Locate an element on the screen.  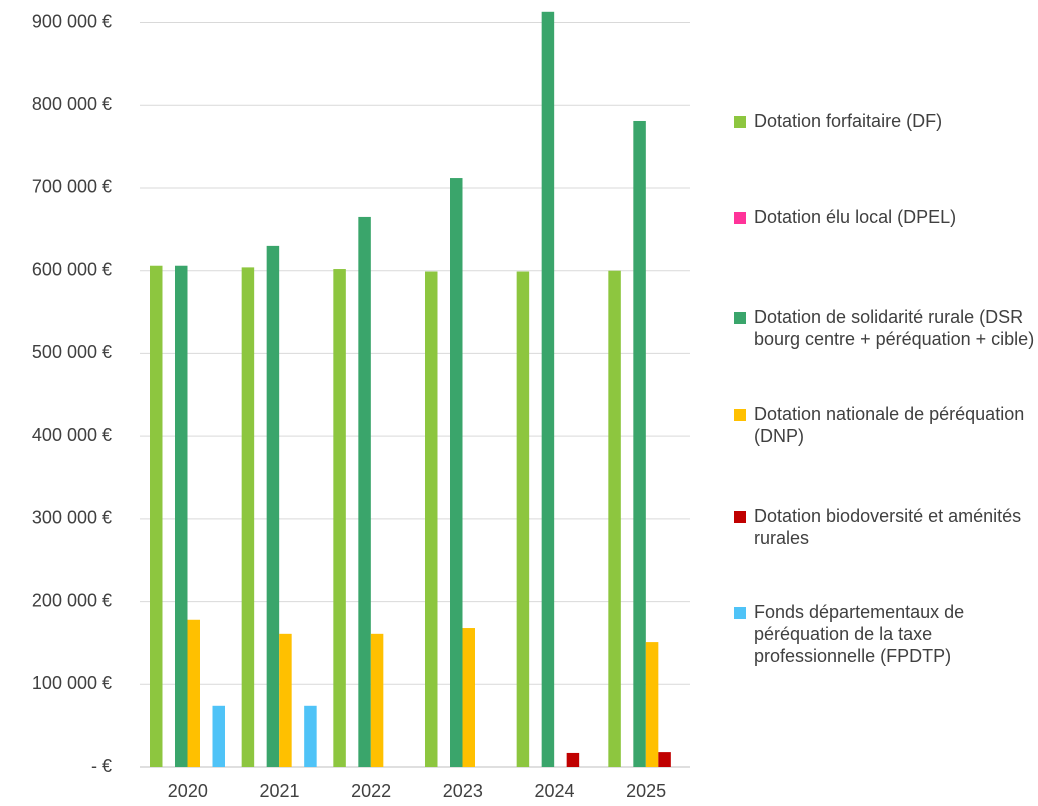
y-tick-label: 700 000 € is located at coordinates (72, 187).